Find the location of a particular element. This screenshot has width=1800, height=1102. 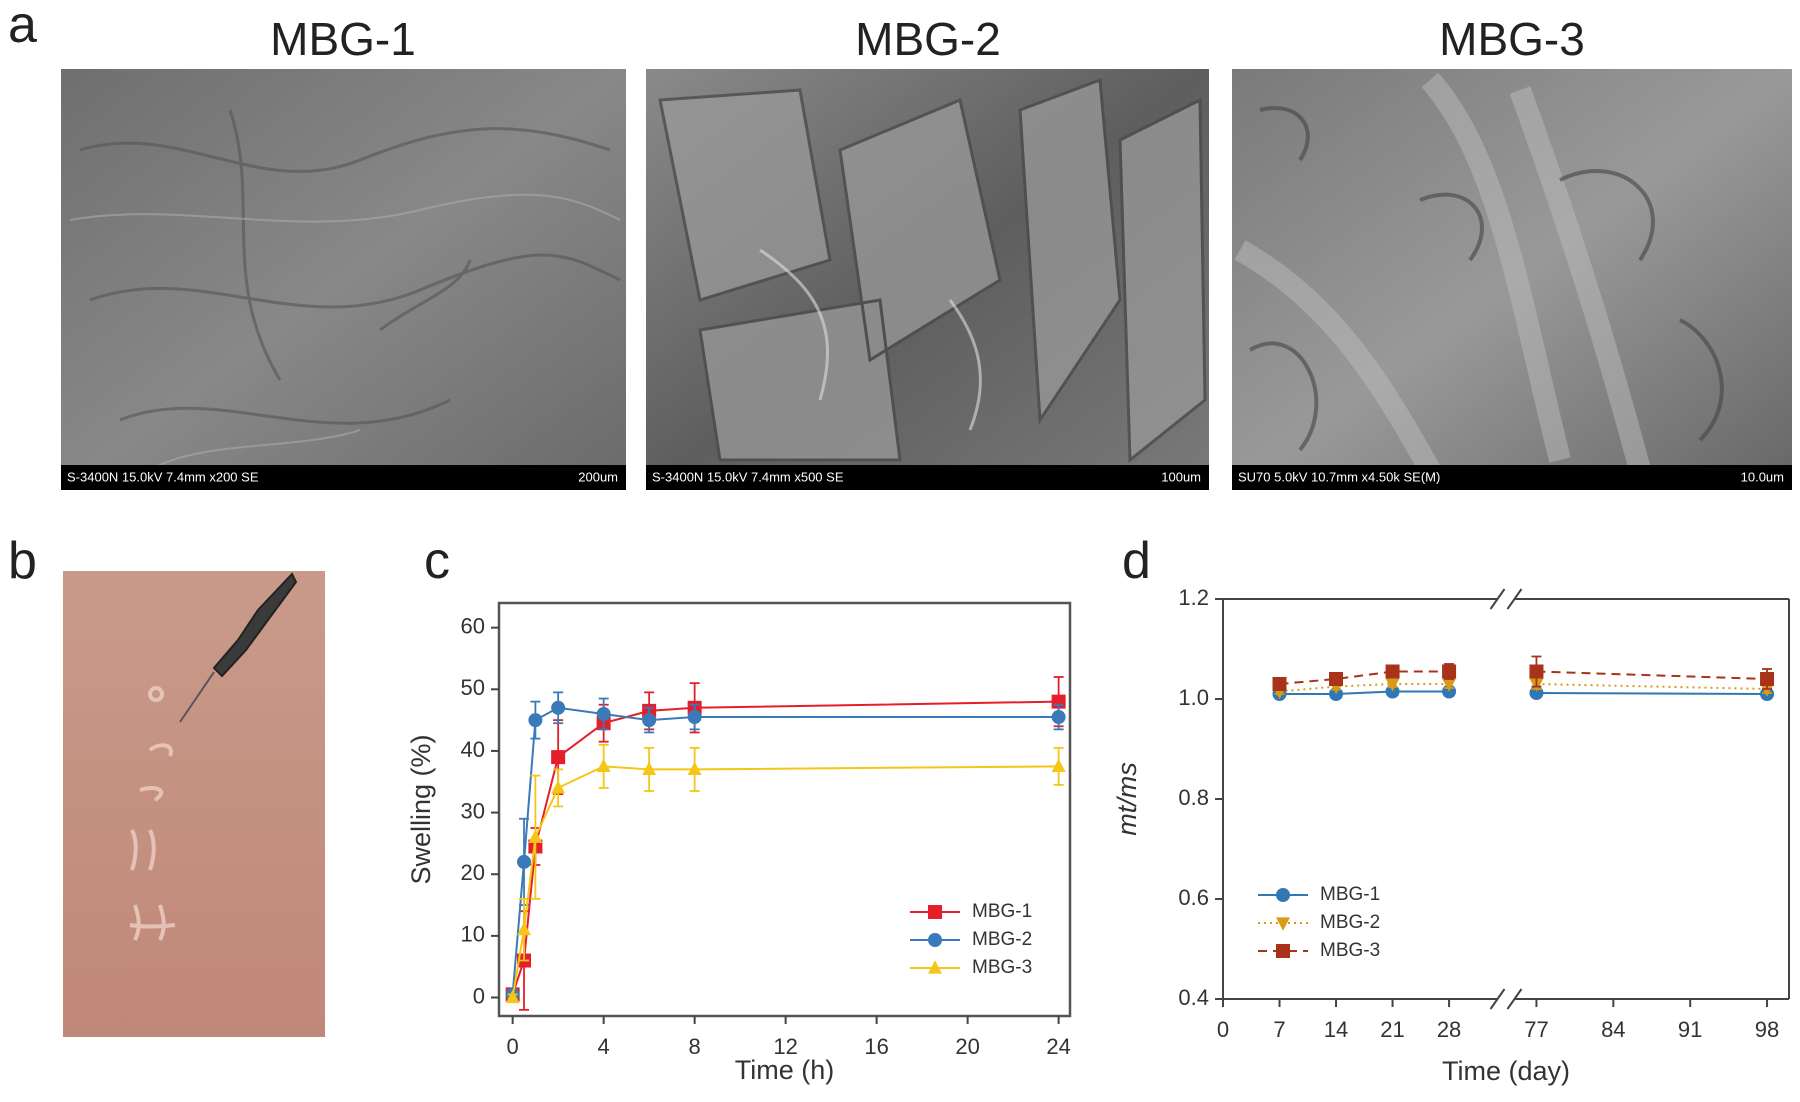

panel-label: d is located at coordinates (1136, 561).